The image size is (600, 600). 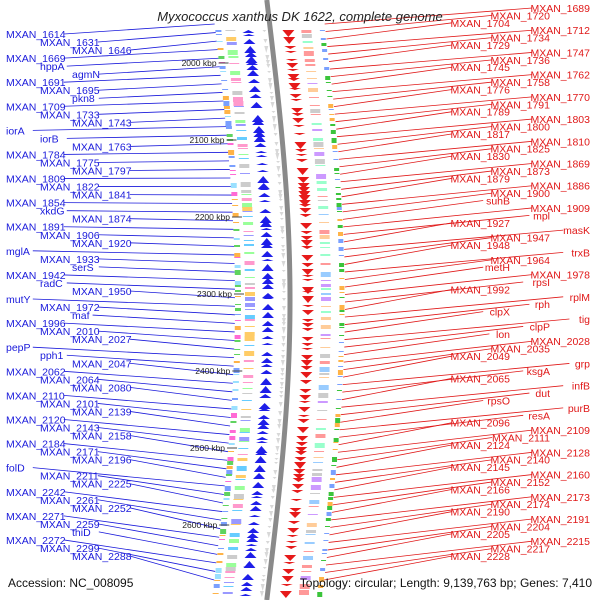 I want to click on right-gene-label: MXAN_1900, so click(x=520, y=194).